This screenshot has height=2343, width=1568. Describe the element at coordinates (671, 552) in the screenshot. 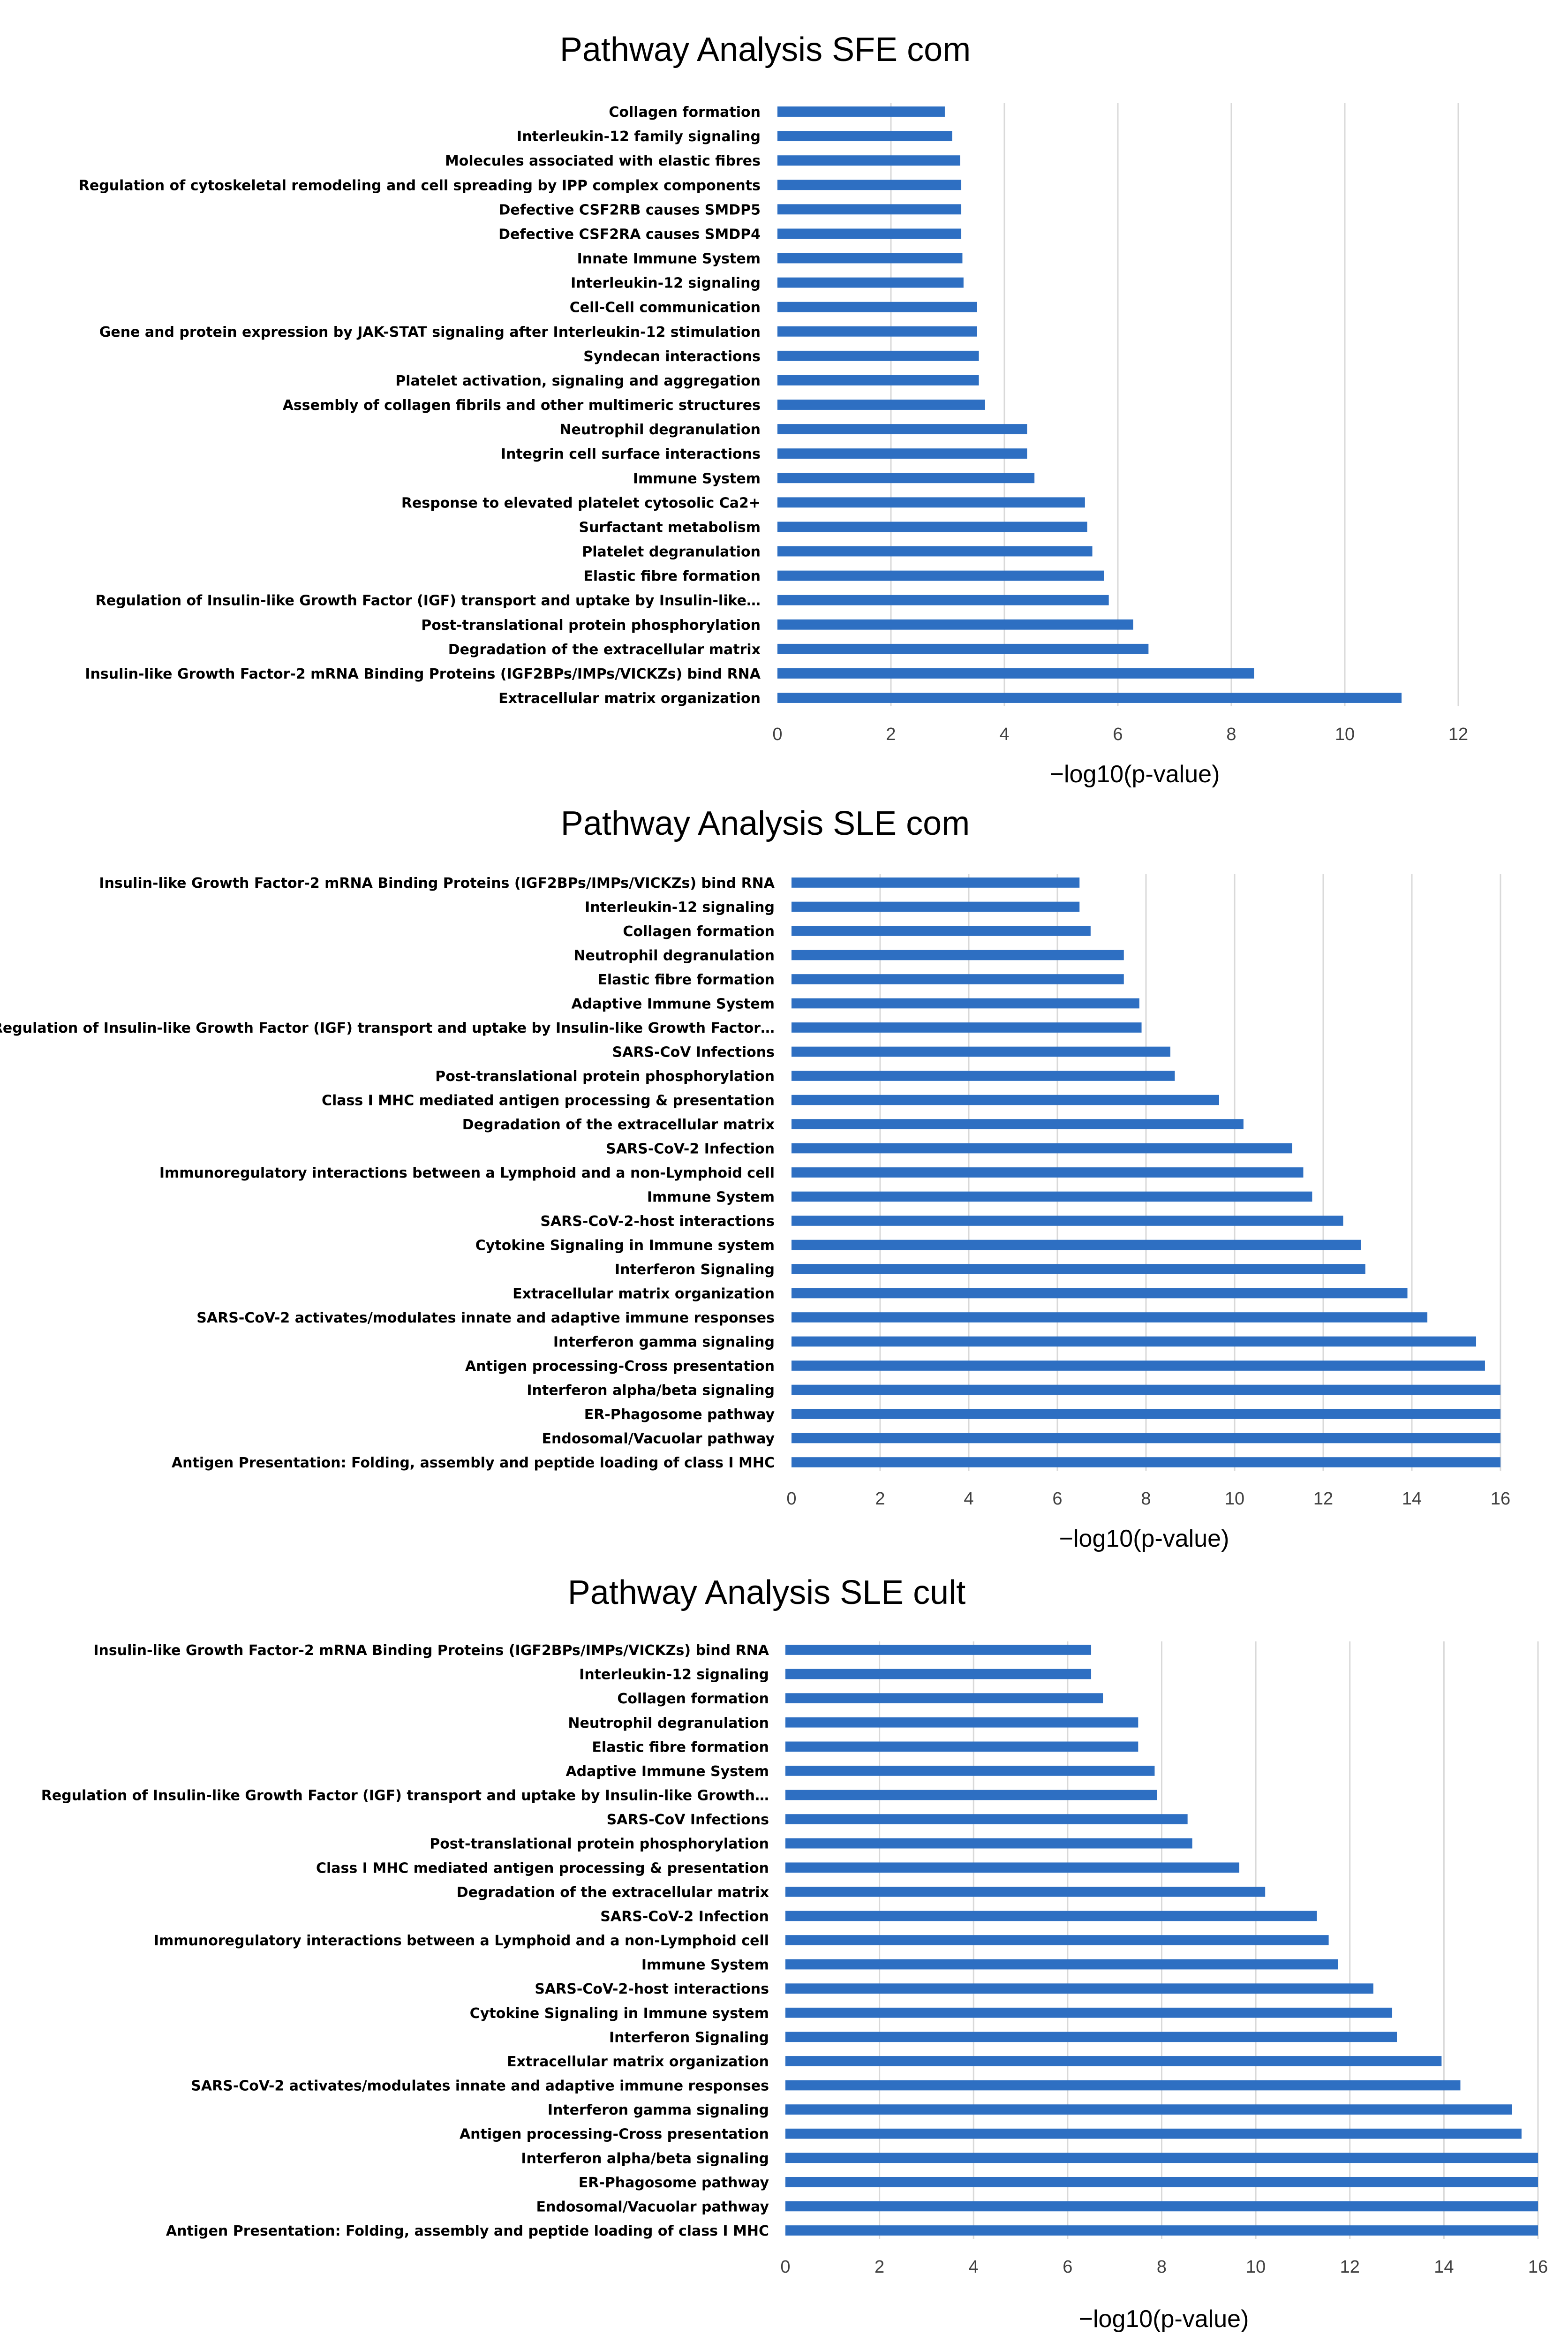

I see `category-label: Platelet degranulation` at that location.